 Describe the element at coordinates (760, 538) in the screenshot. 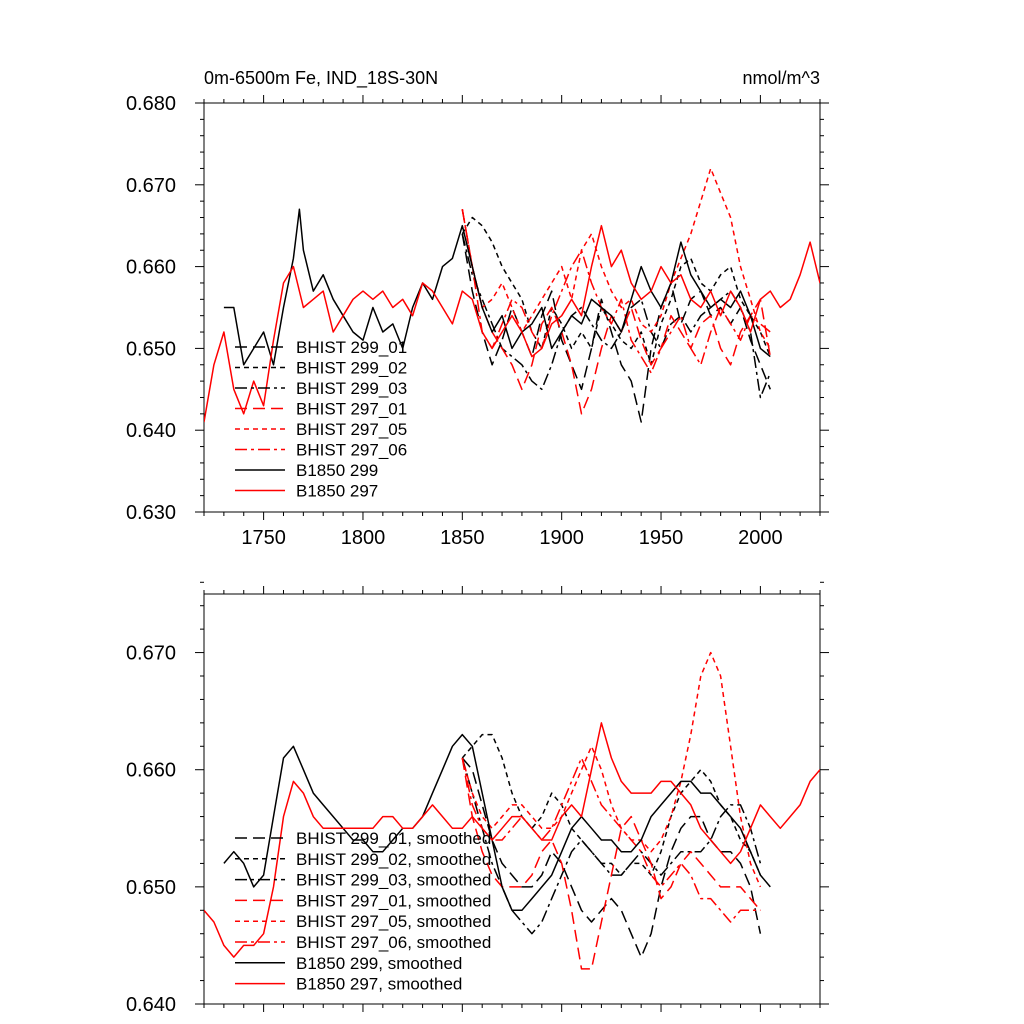

I see `x-tick-label: 2000` at that location.